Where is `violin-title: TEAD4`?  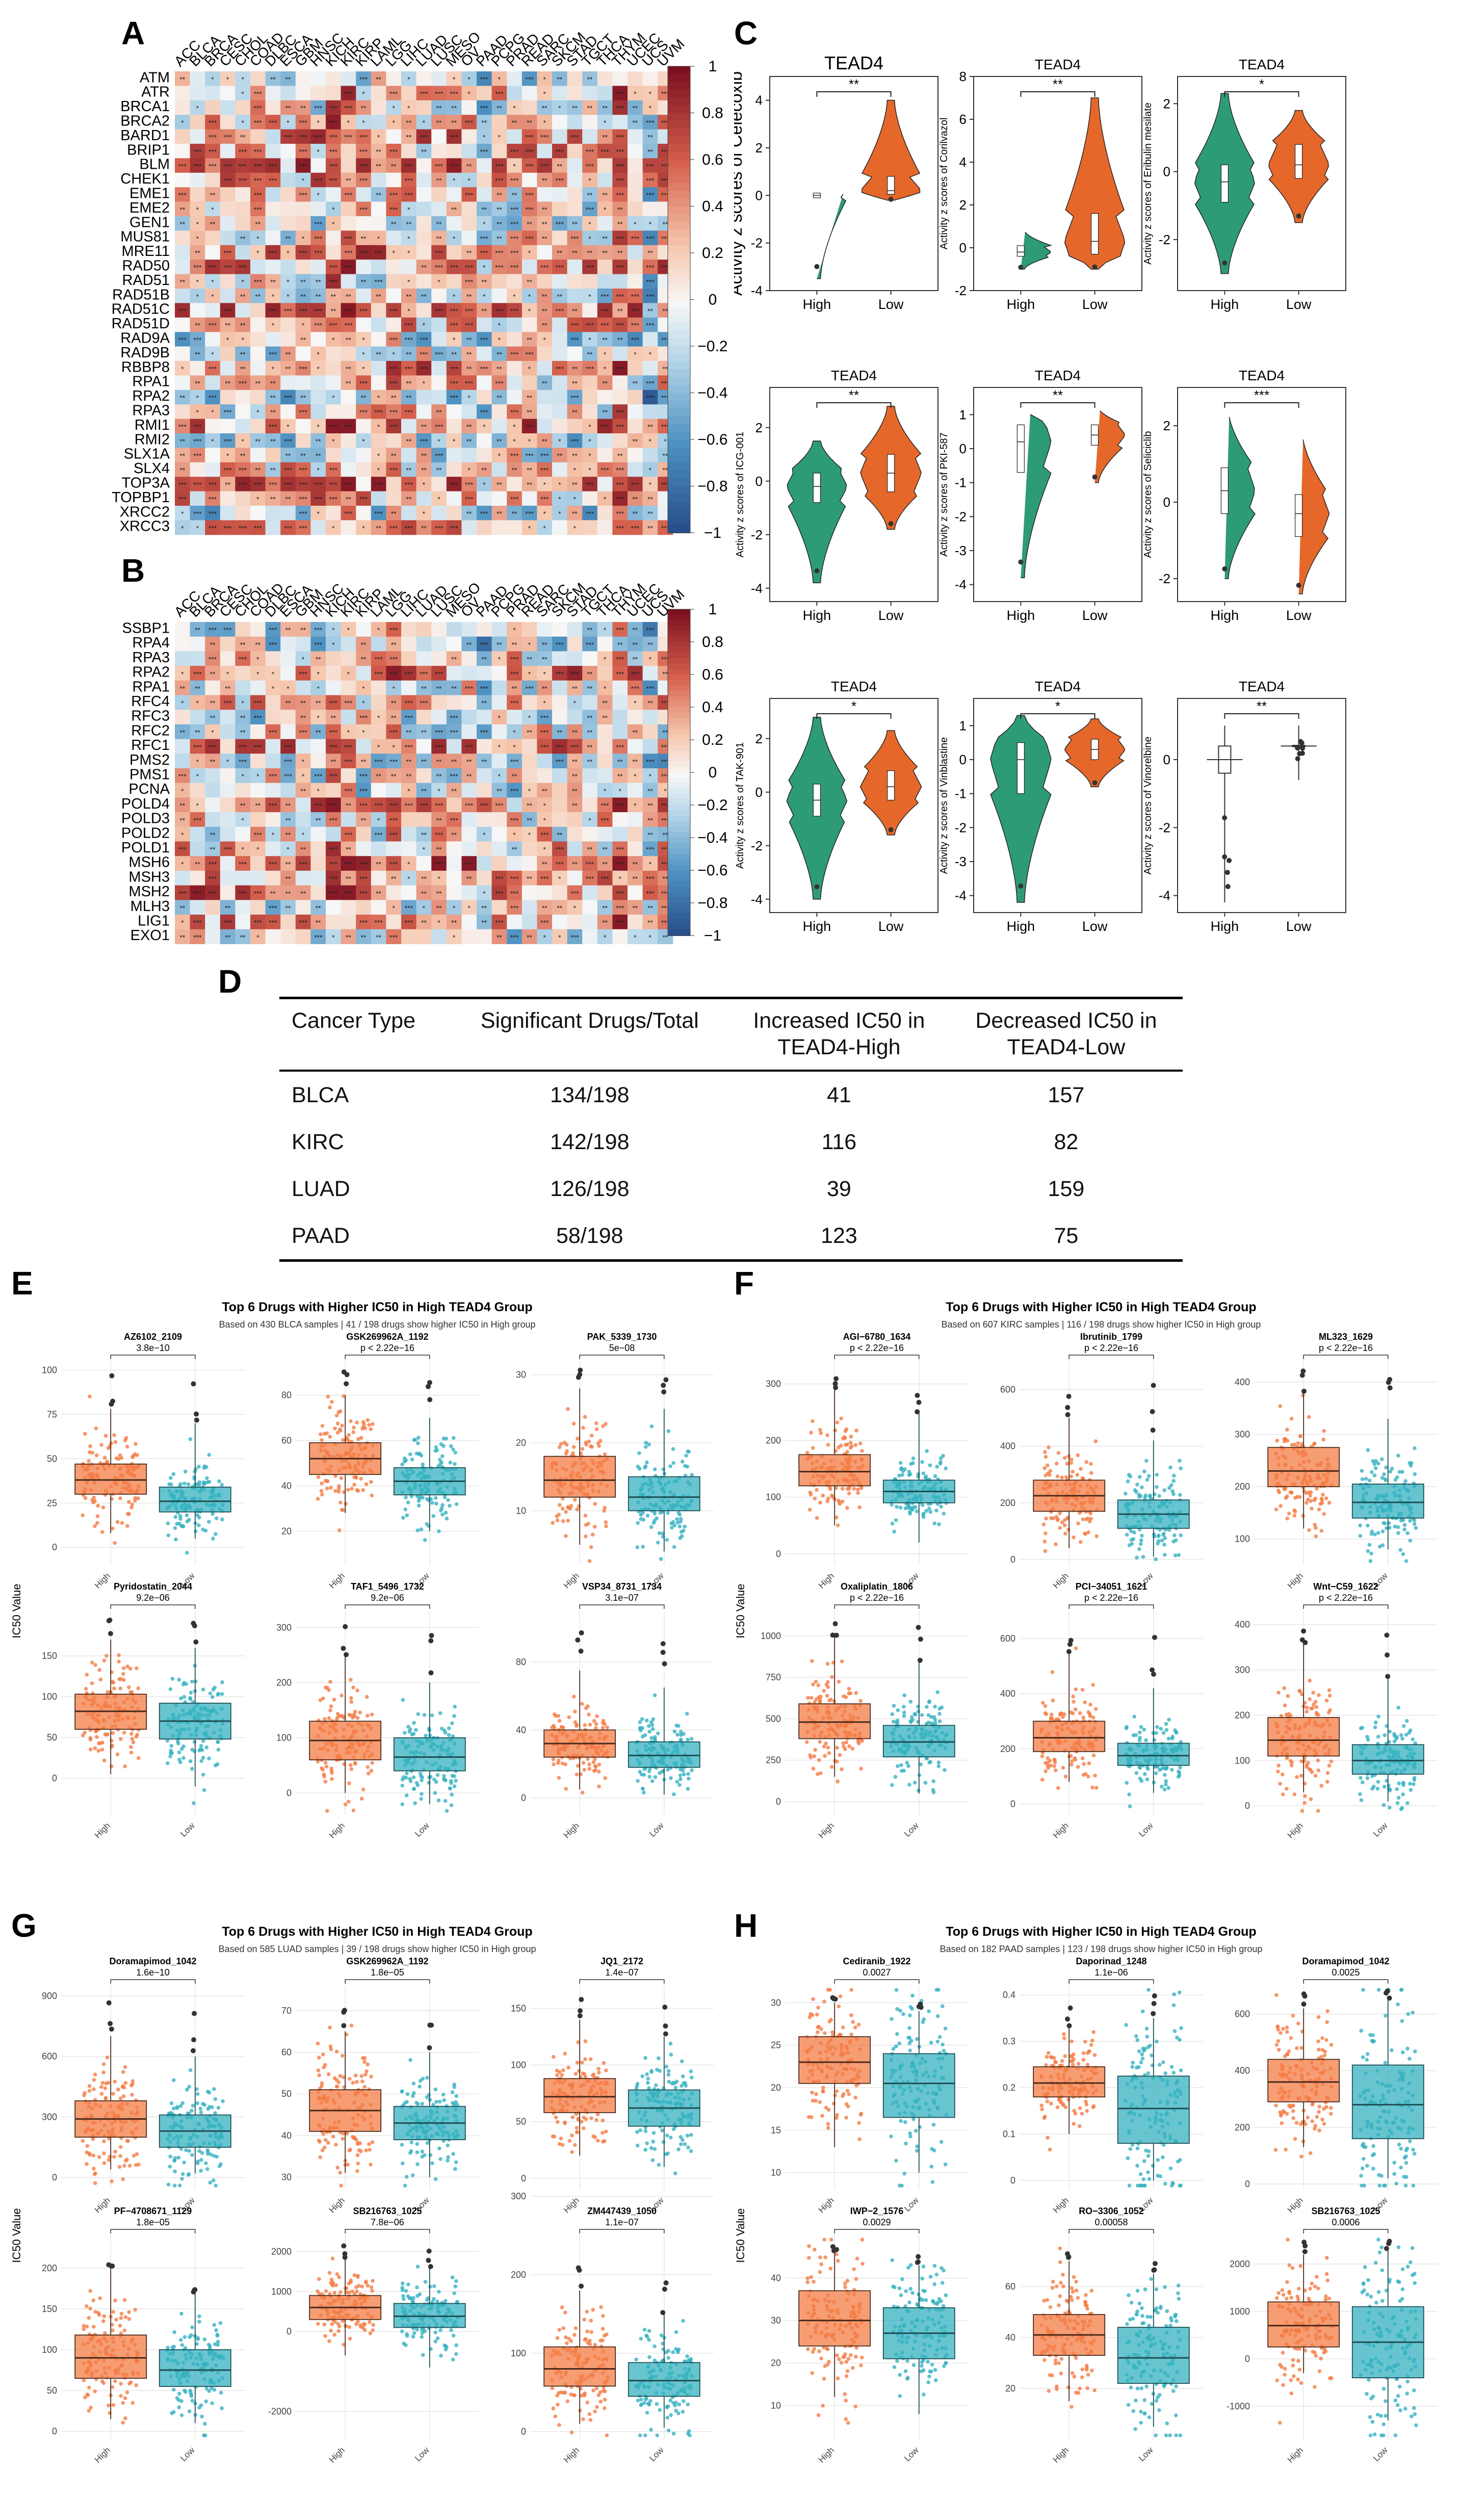
violin-title: TEAD4 is located at coordinates (854, 63).